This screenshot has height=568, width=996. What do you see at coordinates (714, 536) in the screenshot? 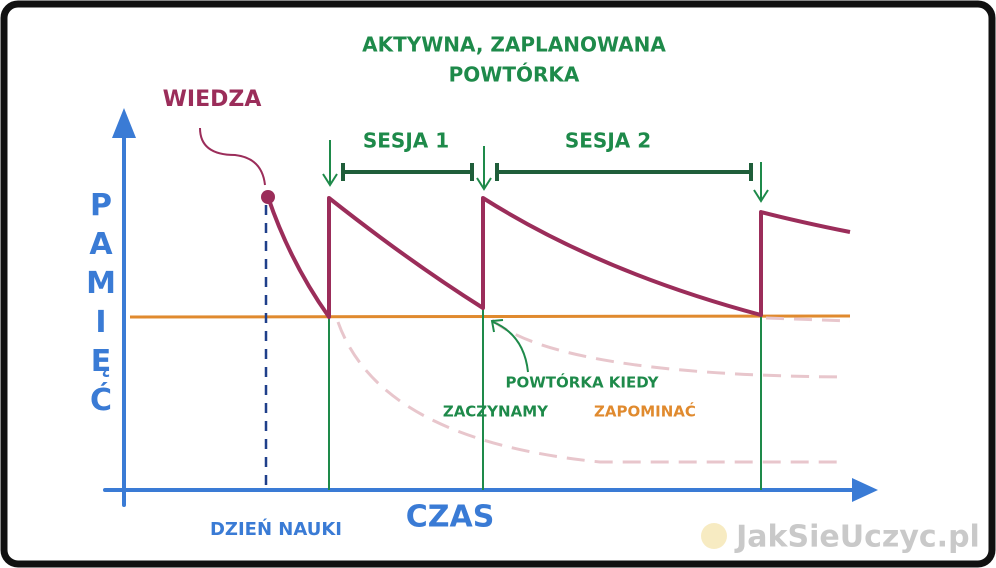
I see `watermark-logo` at bounding box center [714, 536].